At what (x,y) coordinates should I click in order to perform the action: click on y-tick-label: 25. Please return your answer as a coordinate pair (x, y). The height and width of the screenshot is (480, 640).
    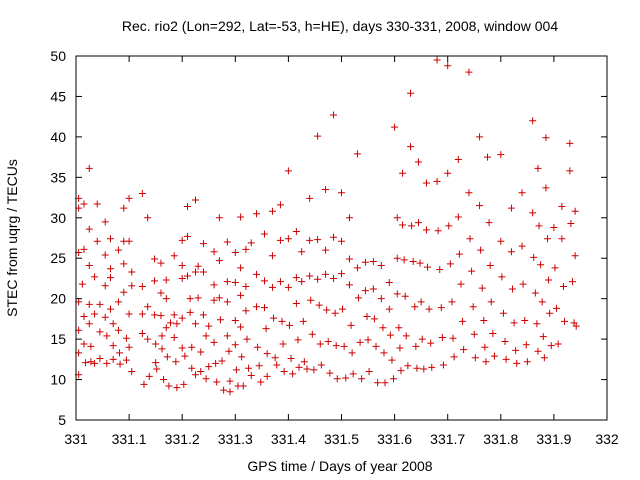
    Looking at the image, I should click on (58, 258).